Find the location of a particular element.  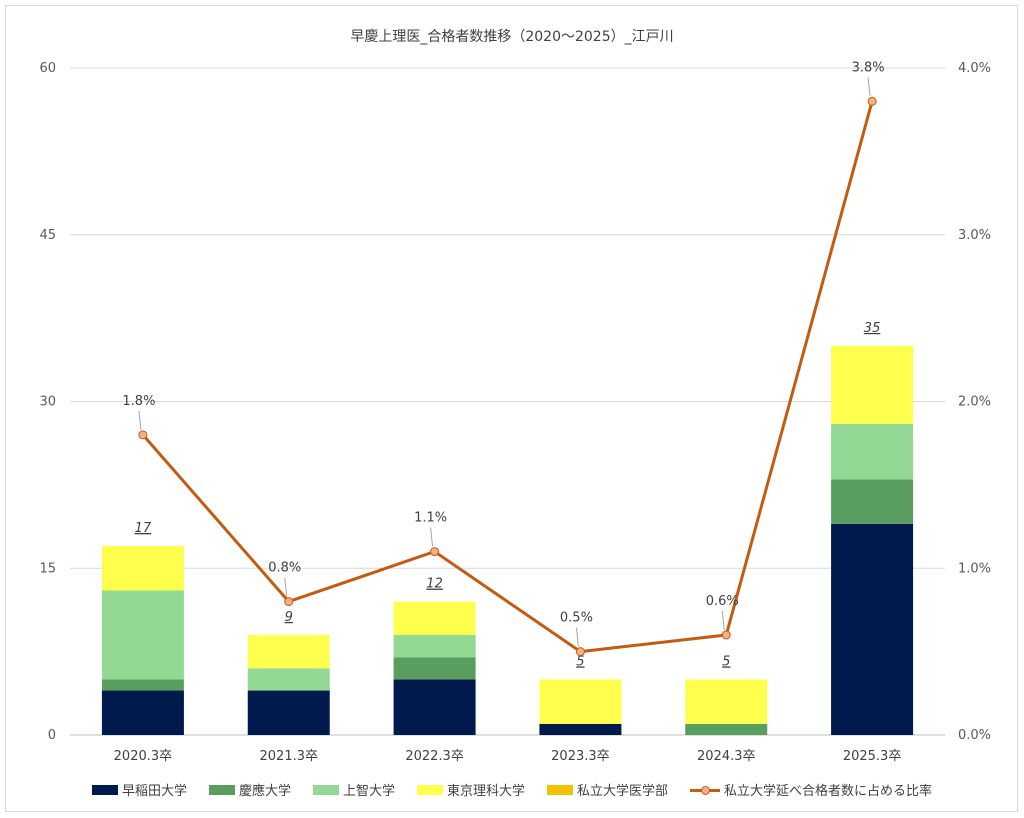

legend-item: 東京理科大学 is located at coordinates (471, 789).